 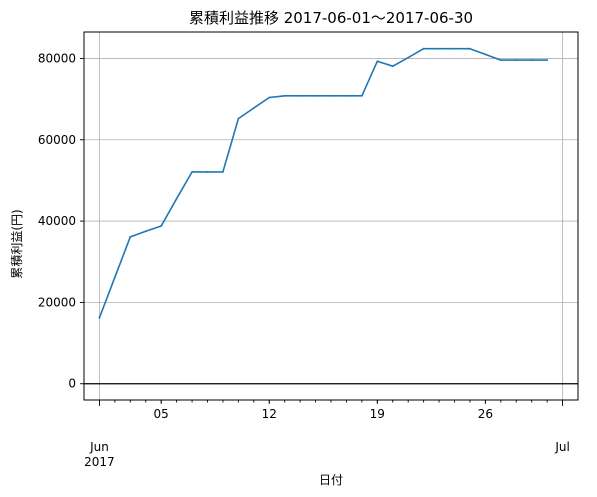 What do you see at coordinates (331, 18) in the screenshot?
I see `chart-title: 累積利益推移 2017-06-01〜2017-06-30` at bounding box center [331, 18].